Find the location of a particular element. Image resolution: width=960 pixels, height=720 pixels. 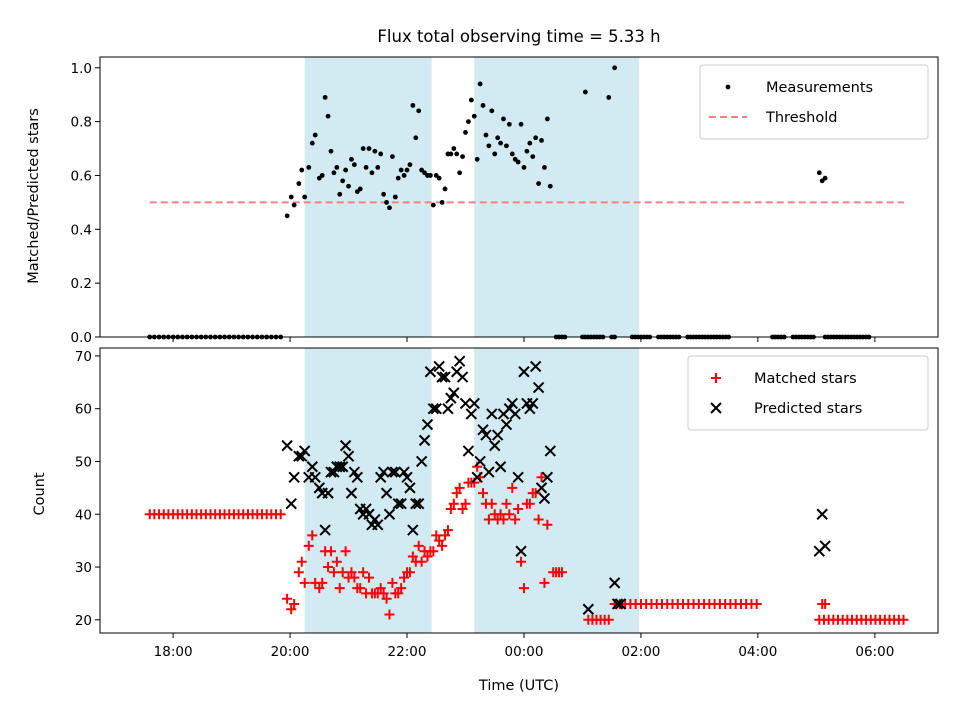

y-tick-label: 0.6 is located at coordinates (81, 176).